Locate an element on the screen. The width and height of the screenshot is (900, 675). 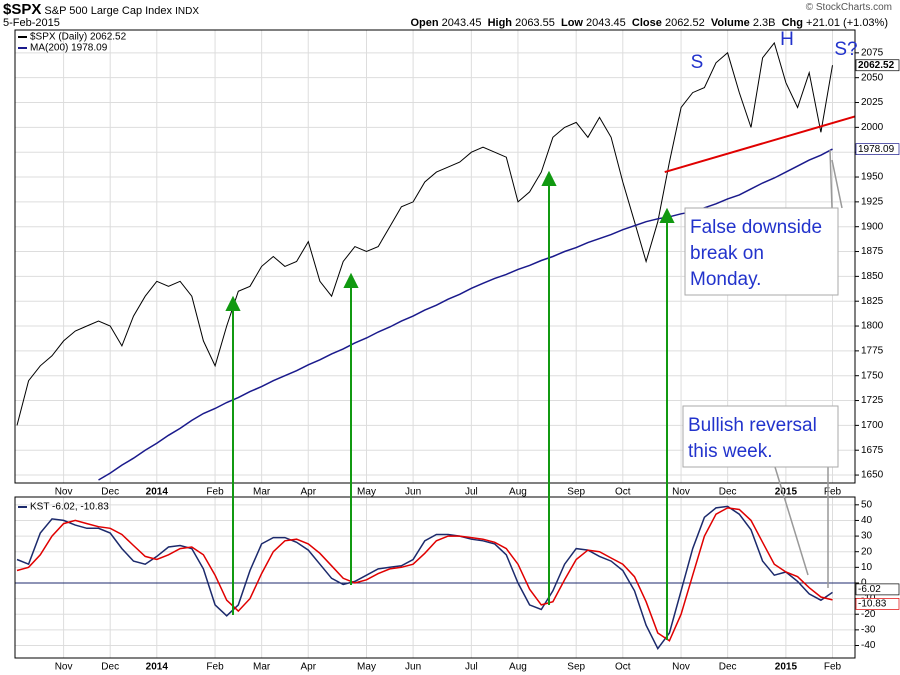
exchange: INDX is located at coordinates (187, 11).